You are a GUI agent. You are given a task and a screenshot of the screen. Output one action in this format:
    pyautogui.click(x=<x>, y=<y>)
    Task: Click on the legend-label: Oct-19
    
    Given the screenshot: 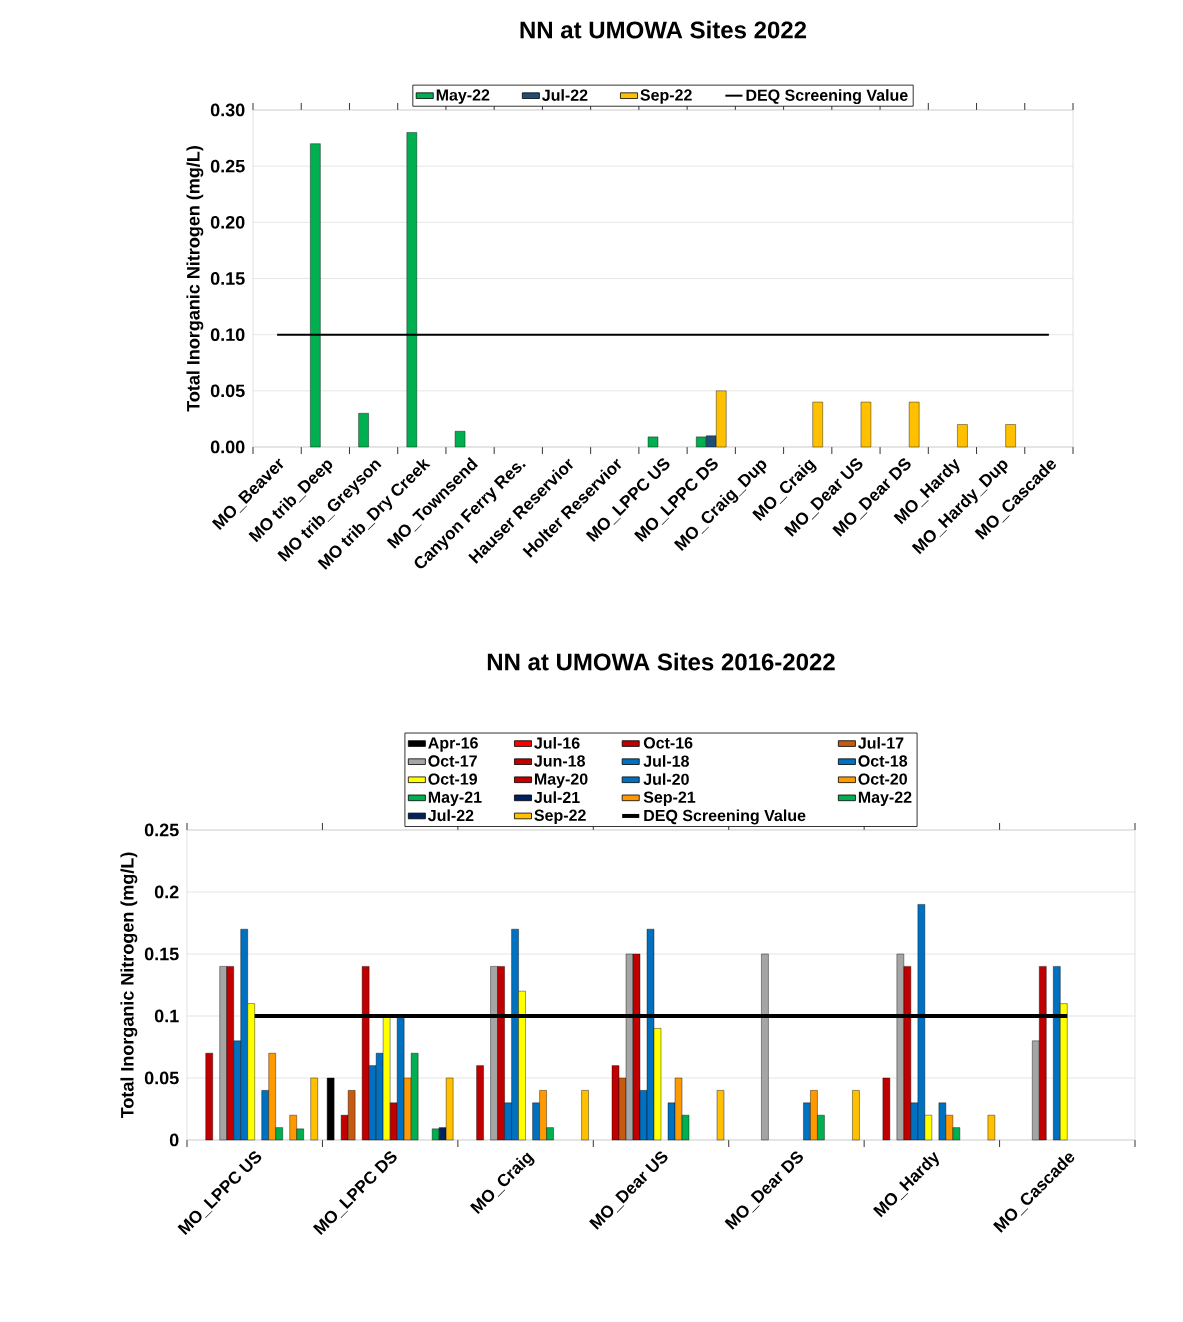 What is the action you would take?
    pyautogui.click(x=452, y=779)
    